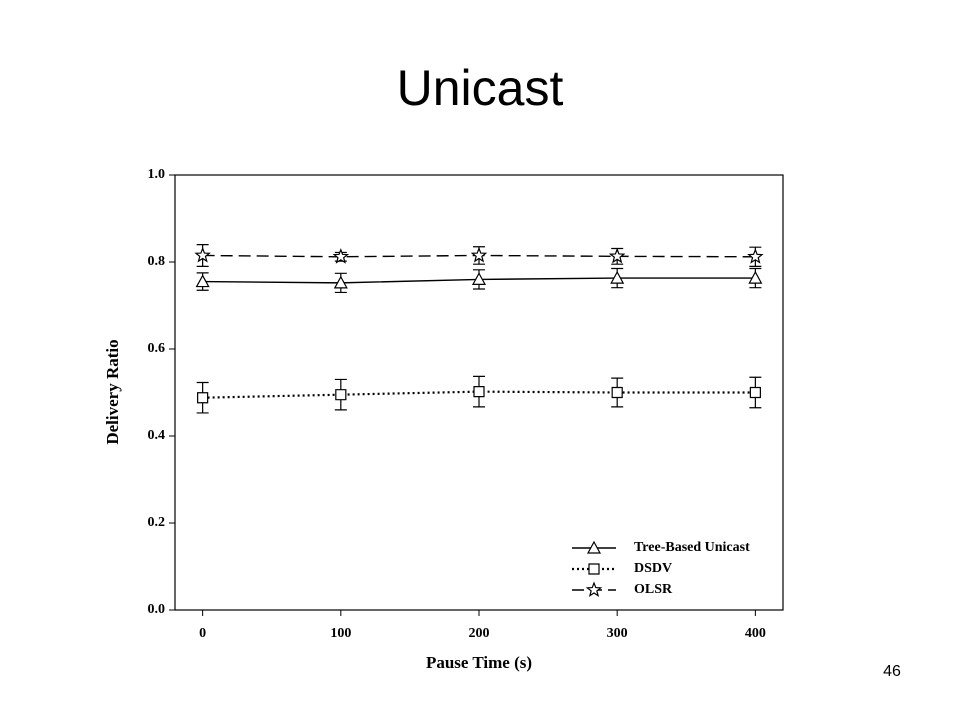 Image resolution: width=960 pixels, height=720 pixels. Describe the element at coordinates (112, 391) in the screenshot. I see `y-axis-label: Delivery Ratio` at that location.